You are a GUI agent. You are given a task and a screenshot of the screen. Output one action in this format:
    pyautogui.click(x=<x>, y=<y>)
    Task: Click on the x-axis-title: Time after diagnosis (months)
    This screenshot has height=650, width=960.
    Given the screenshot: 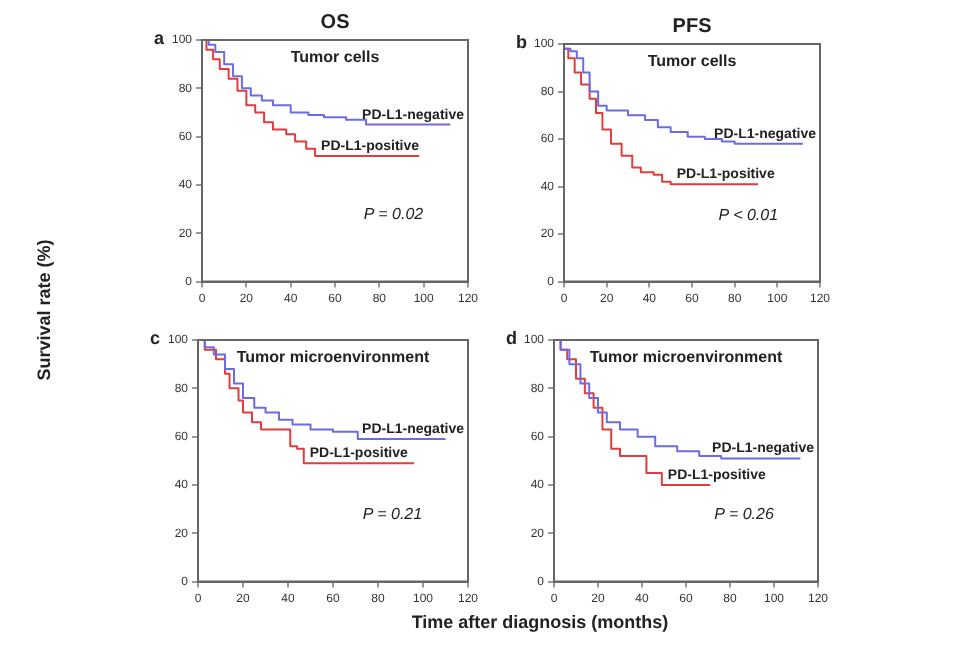 What is the action you would take?
    pyautogui.click(x=540, y=622)
    